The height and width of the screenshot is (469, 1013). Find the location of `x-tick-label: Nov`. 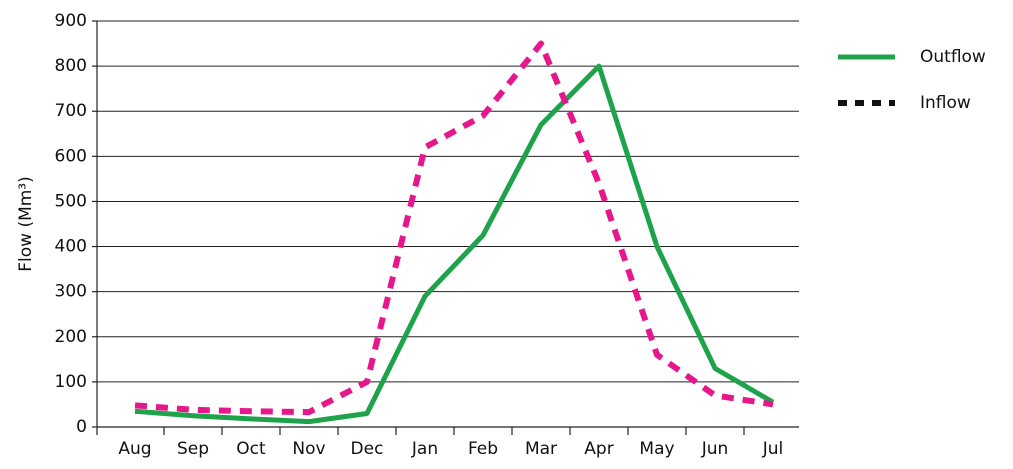

x-tick-label: Nov is located at coordinates (308, 449).